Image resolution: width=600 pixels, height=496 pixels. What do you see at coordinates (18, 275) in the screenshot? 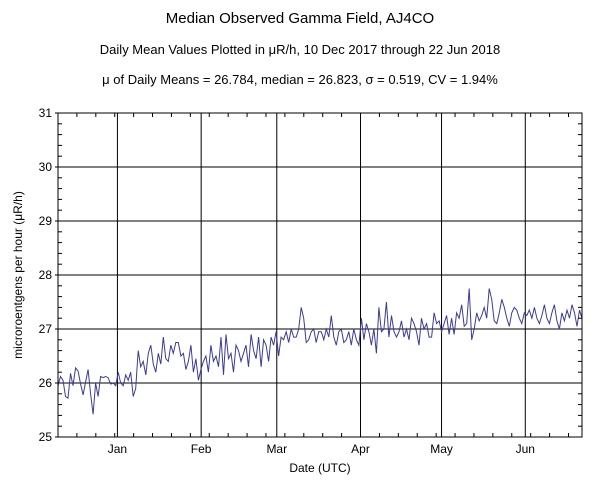
I see `y-axis-label: microroentgens per hour (μR/h)` at bounding box center [18, 275].